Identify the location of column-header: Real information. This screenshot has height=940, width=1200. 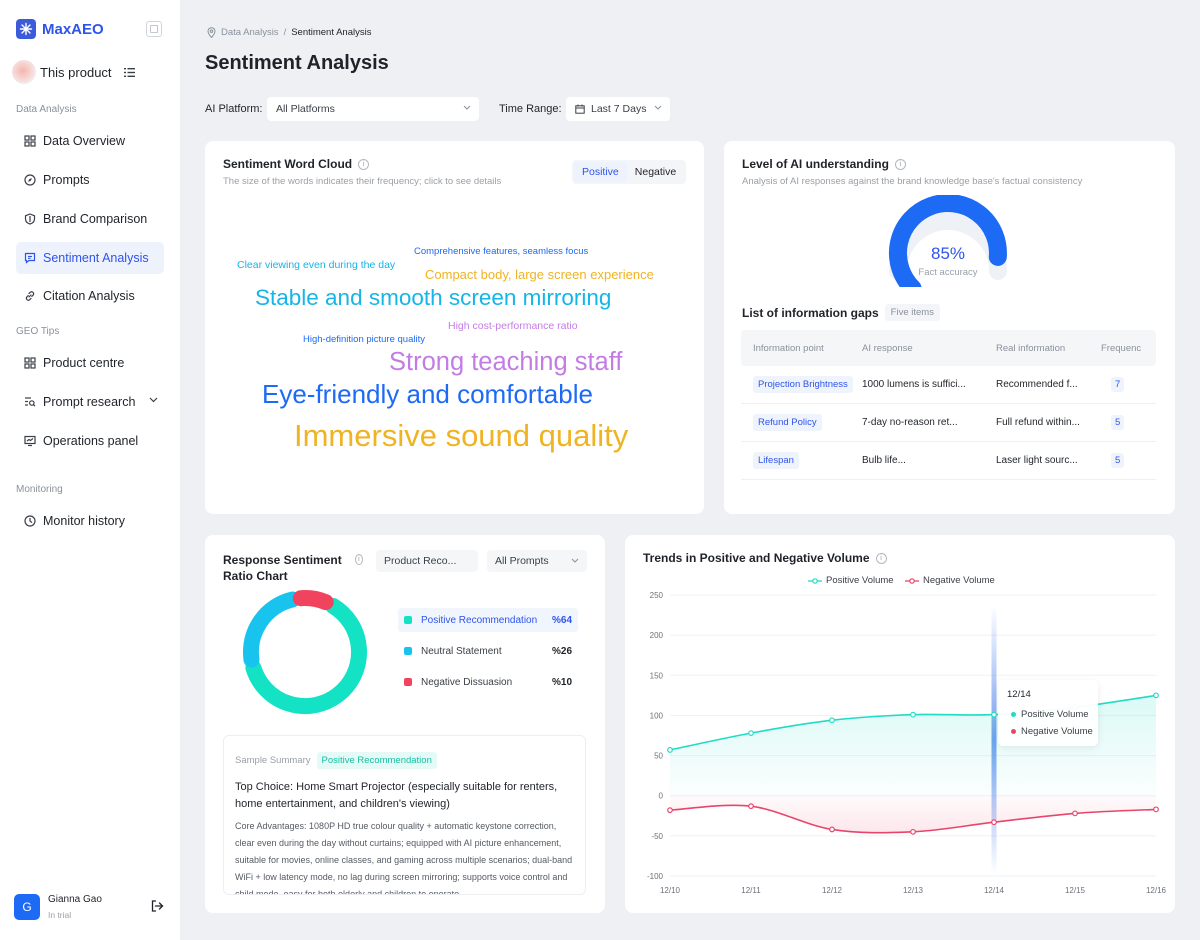
(1031, 348).